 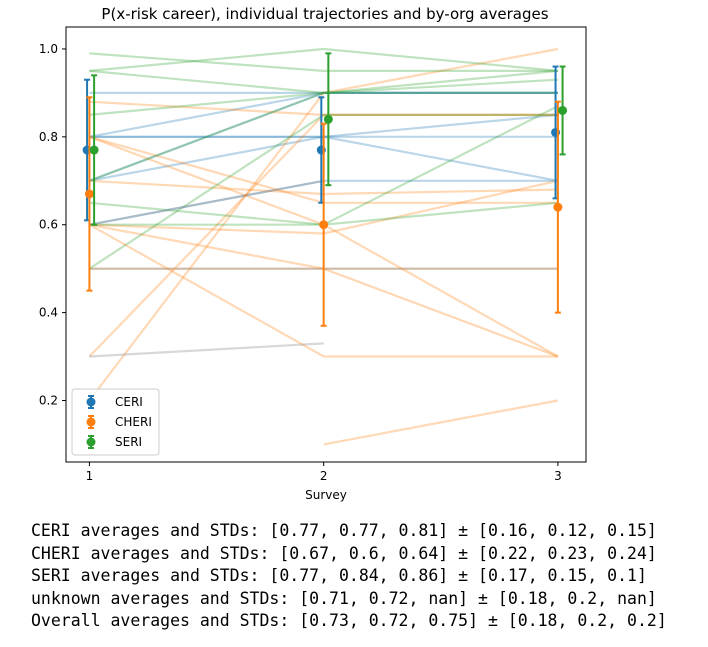 What do you see at coordinates (91, 442) in the screenshot?
I see `legend-marker-seri` at bounding box center [91, 442].